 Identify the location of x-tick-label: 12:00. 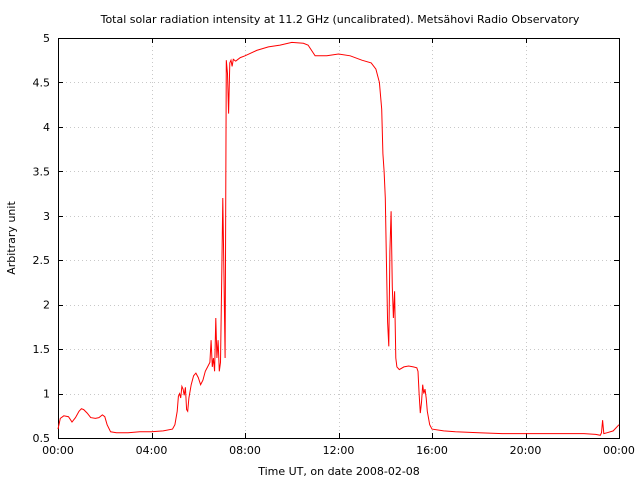
(339, 450).